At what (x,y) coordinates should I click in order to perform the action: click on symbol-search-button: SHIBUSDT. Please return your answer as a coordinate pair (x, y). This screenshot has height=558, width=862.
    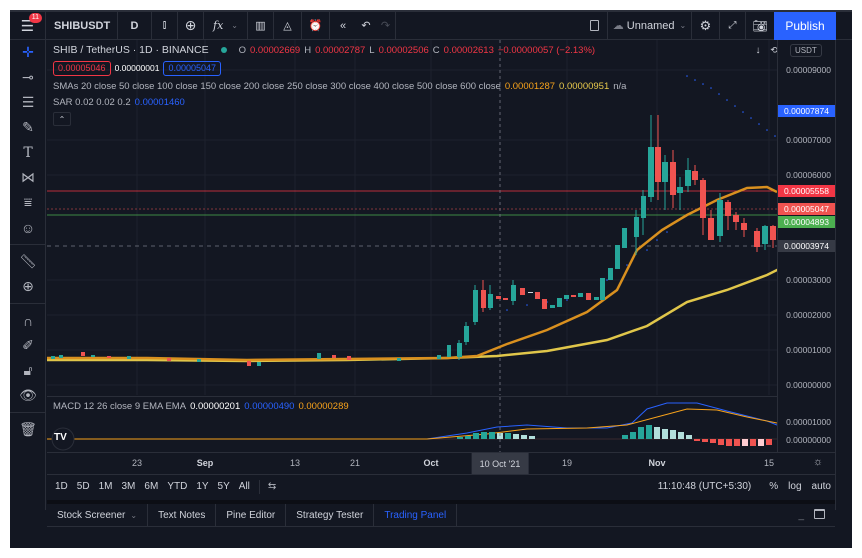
    Looking at the image, I should click on (82, 25).